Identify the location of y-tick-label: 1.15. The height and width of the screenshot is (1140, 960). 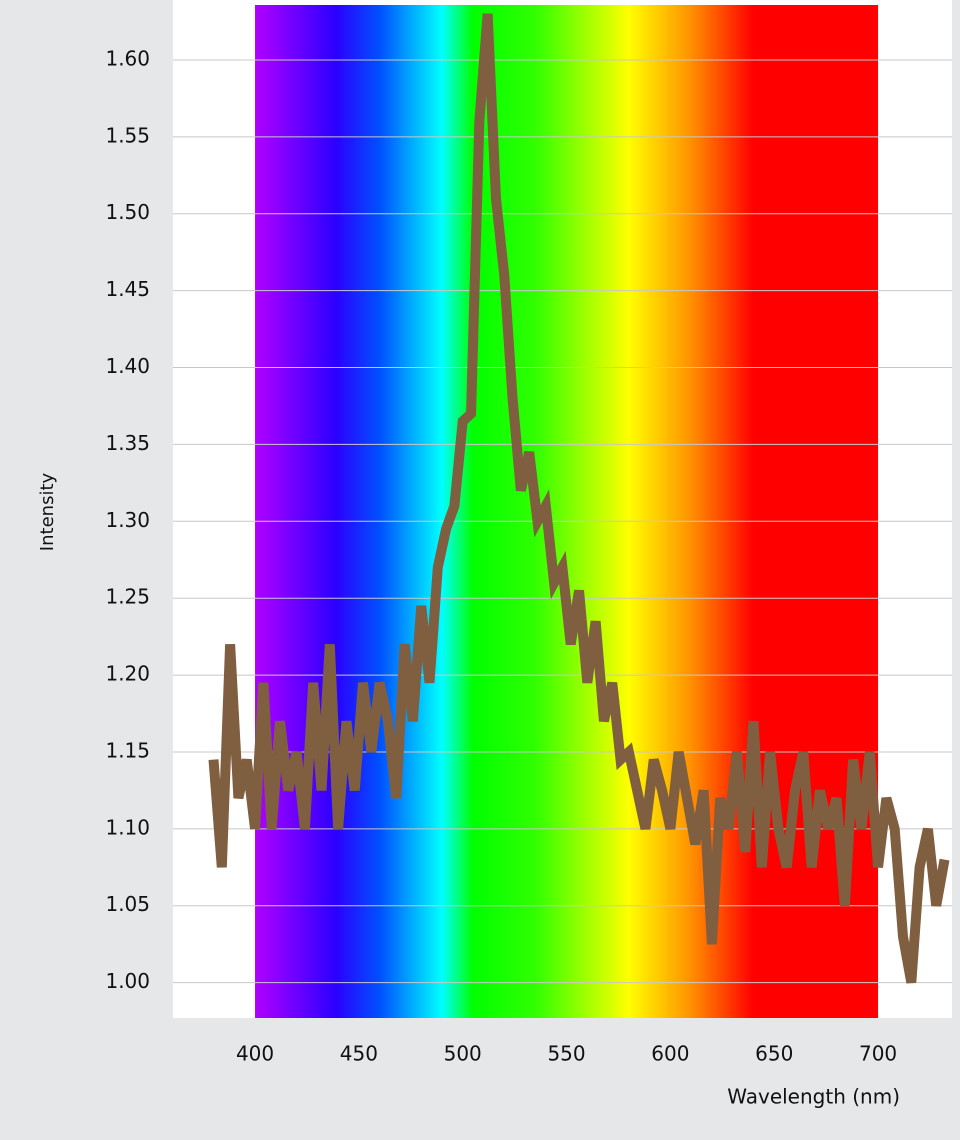
(127, 750).